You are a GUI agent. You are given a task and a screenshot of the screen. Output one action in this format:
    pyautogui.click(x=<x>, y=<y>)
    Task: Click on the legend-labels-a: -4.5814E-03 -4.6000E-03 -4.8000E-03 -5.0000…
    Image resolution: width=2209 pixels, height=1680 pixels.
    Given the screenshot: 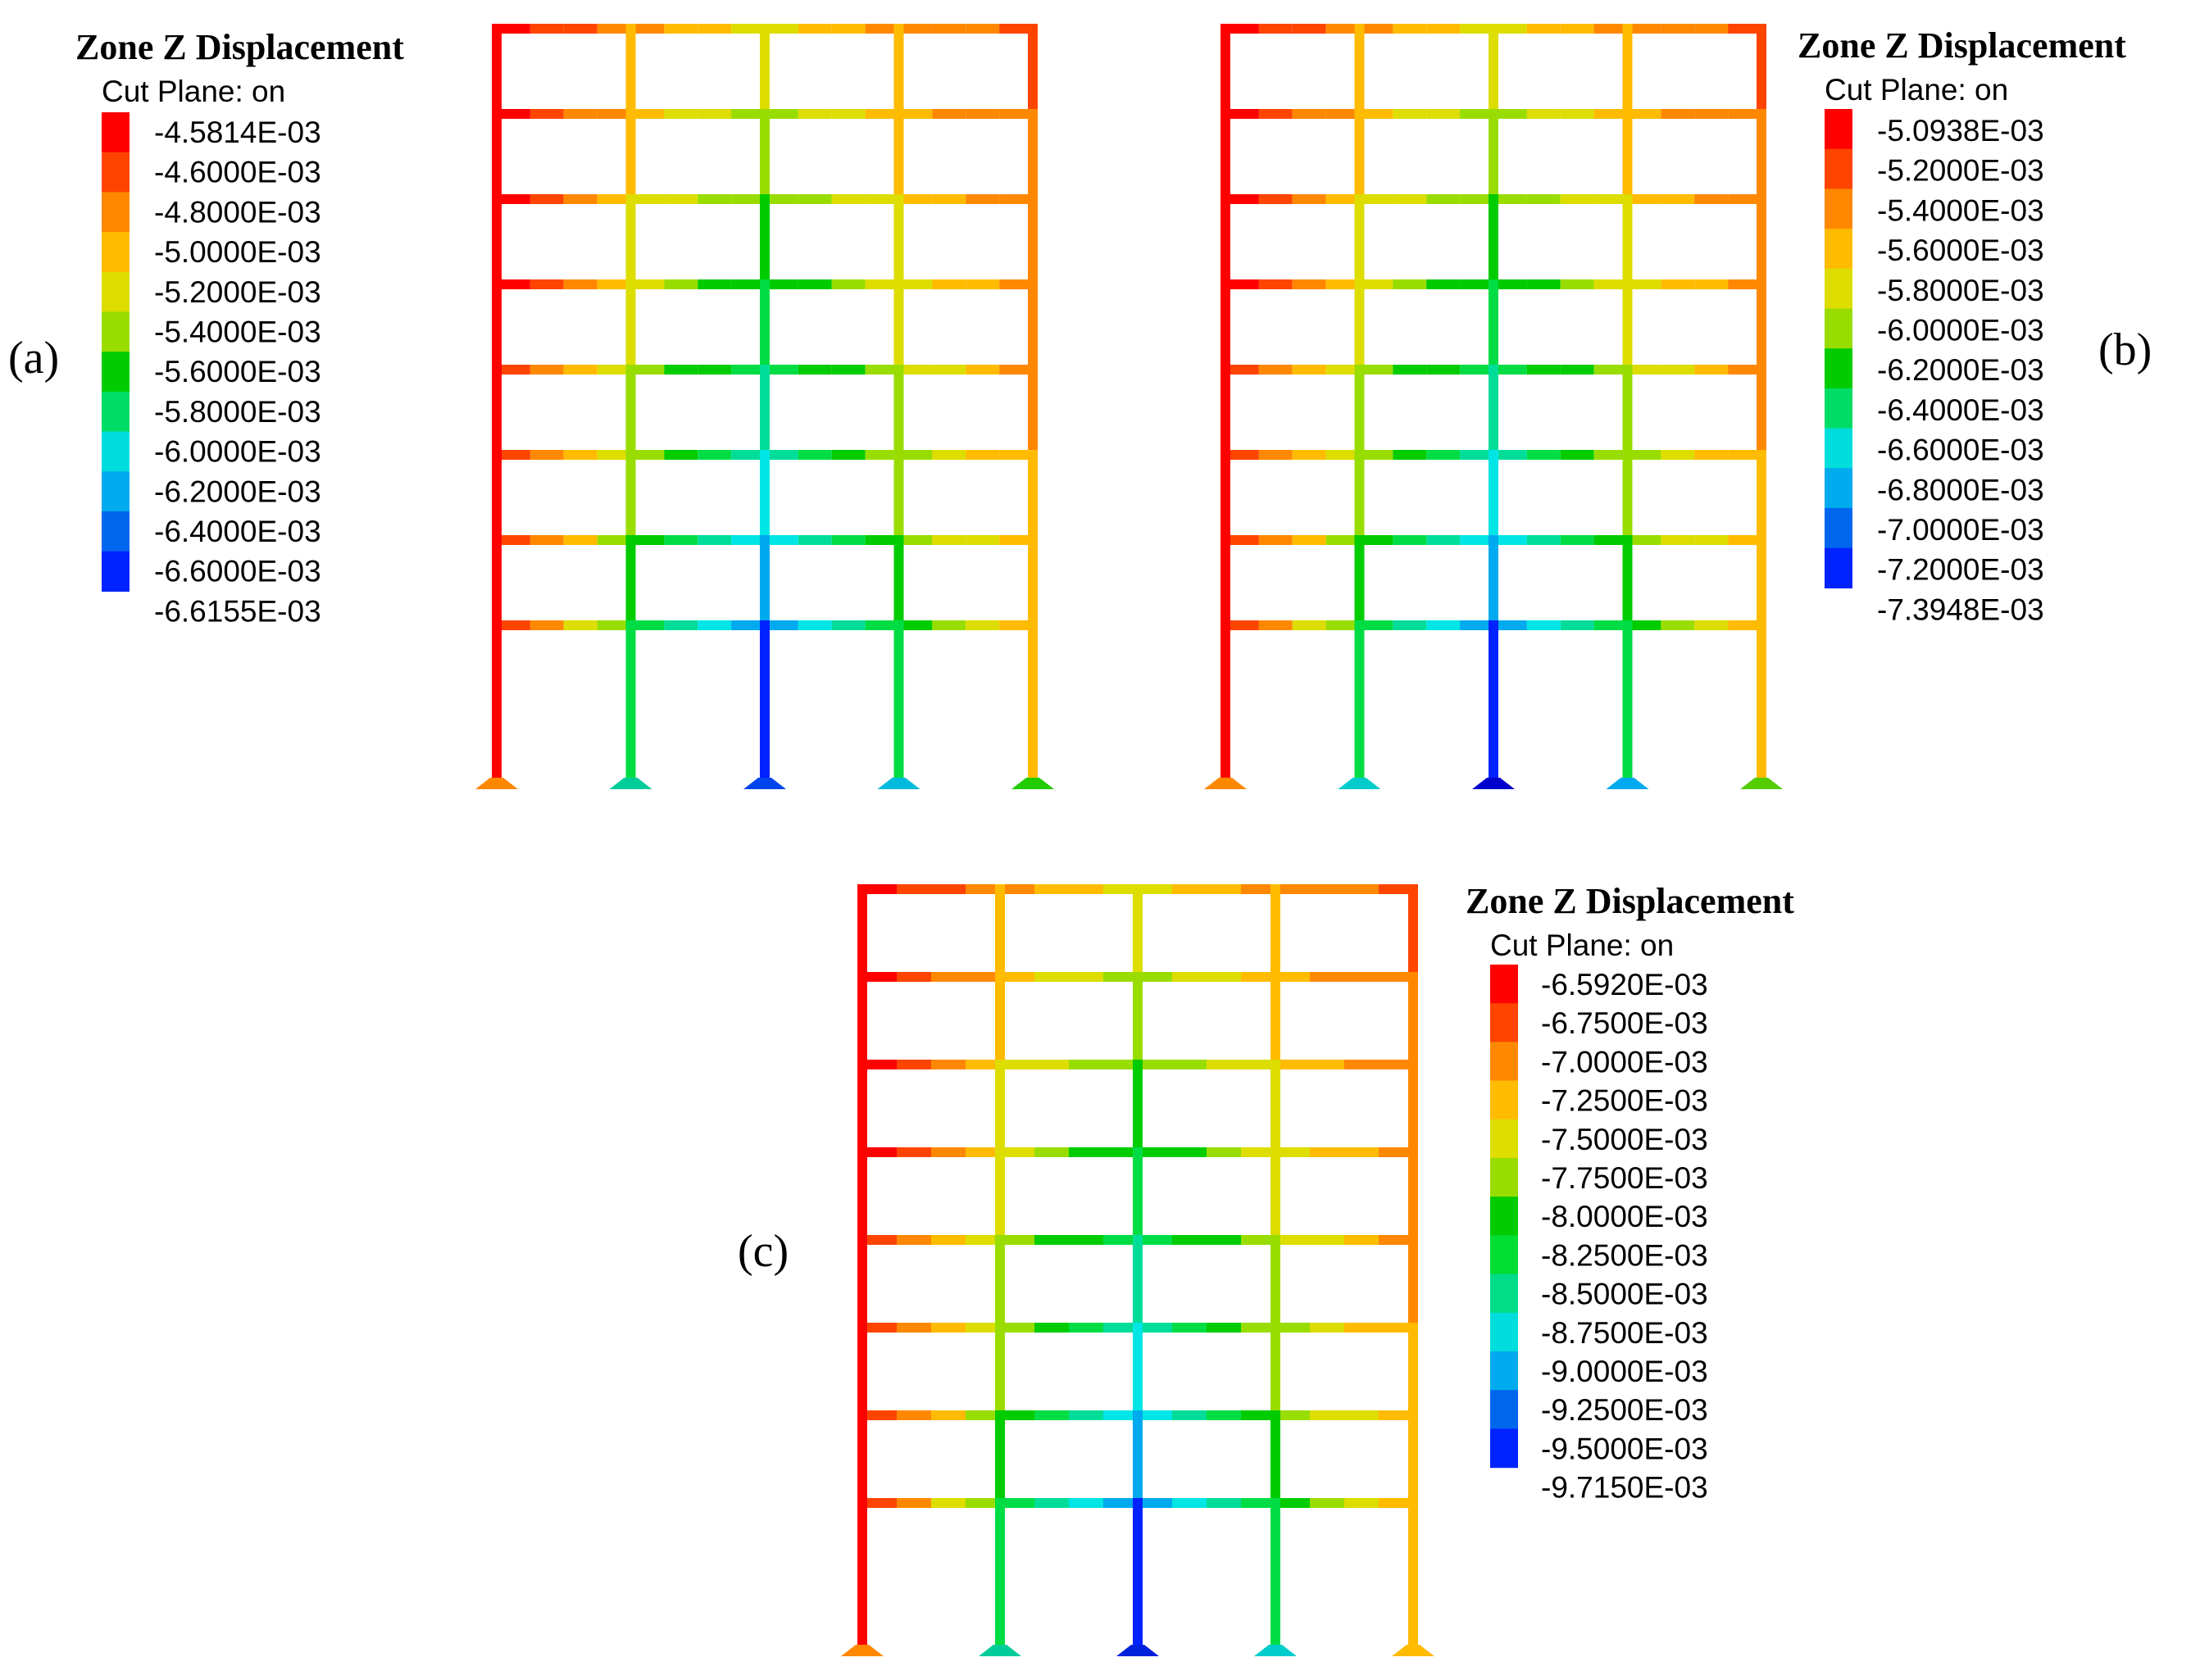 What is the action you would take?
    pyautogui.click(x=237, y=372)
    